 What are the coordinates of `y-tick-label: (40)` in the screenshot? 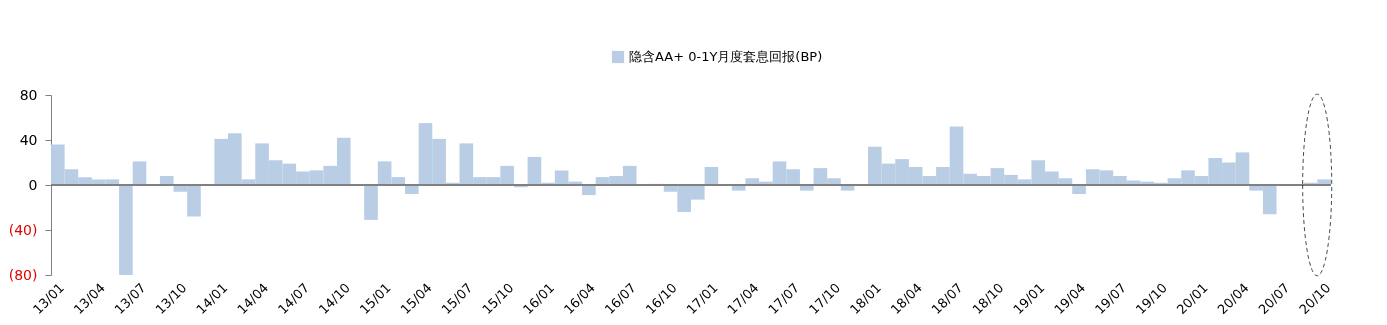 It's located at (23, 229).